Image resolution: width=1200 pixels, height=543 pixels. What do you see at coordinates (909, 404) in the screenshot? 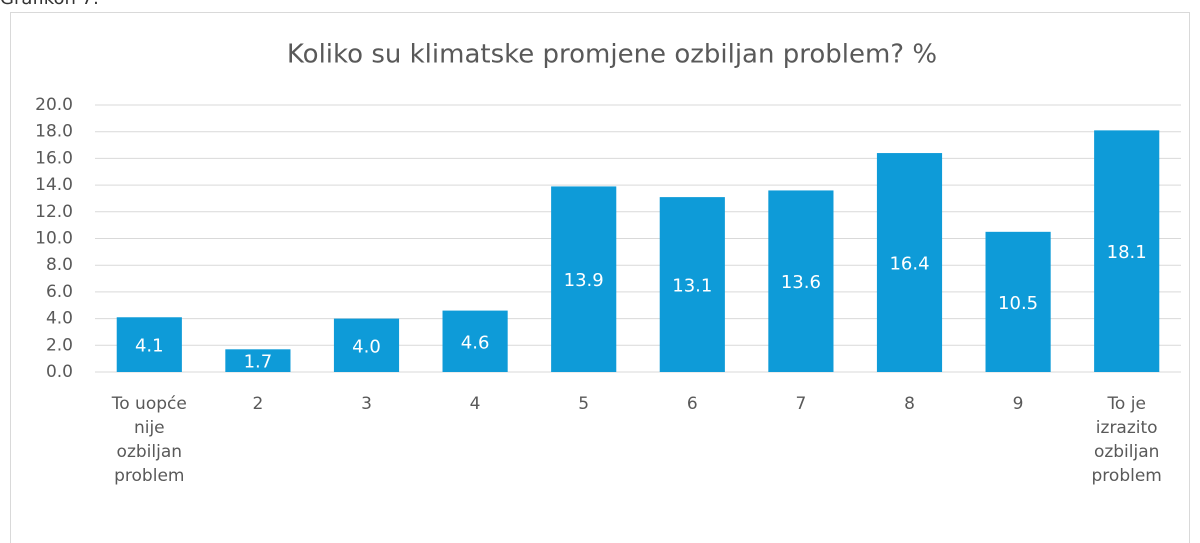
I see `x-tick-label: 8` at bounding box center [909, 404].